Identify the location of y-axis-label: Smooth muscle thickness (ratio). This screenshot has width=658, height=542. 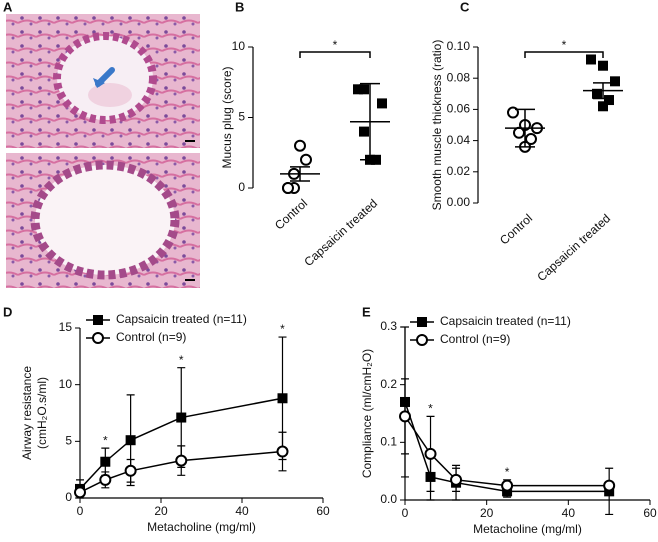
(437, 125).